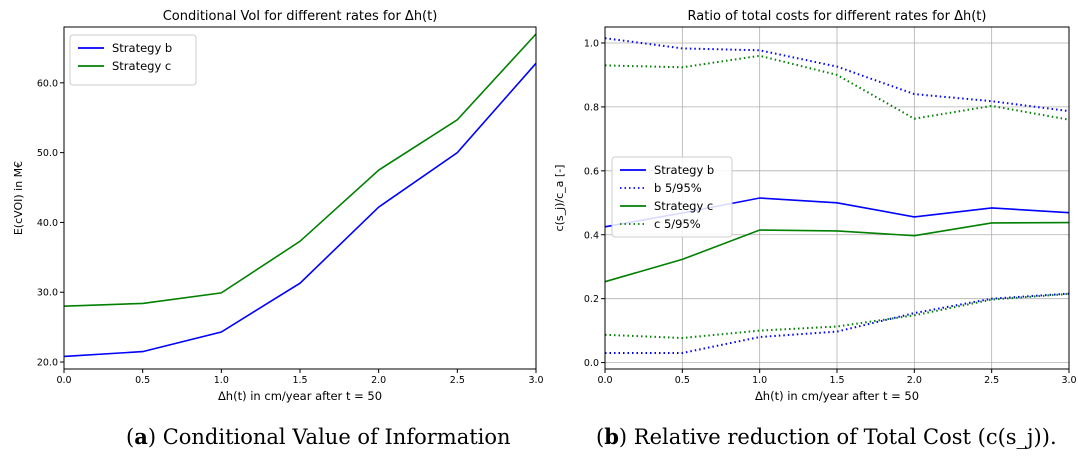 This screenshot has height=465, width=1078. Describe the element at coordinates (47, 83) in the screenshot. I see `y-tick-label: 60.0` at that location.